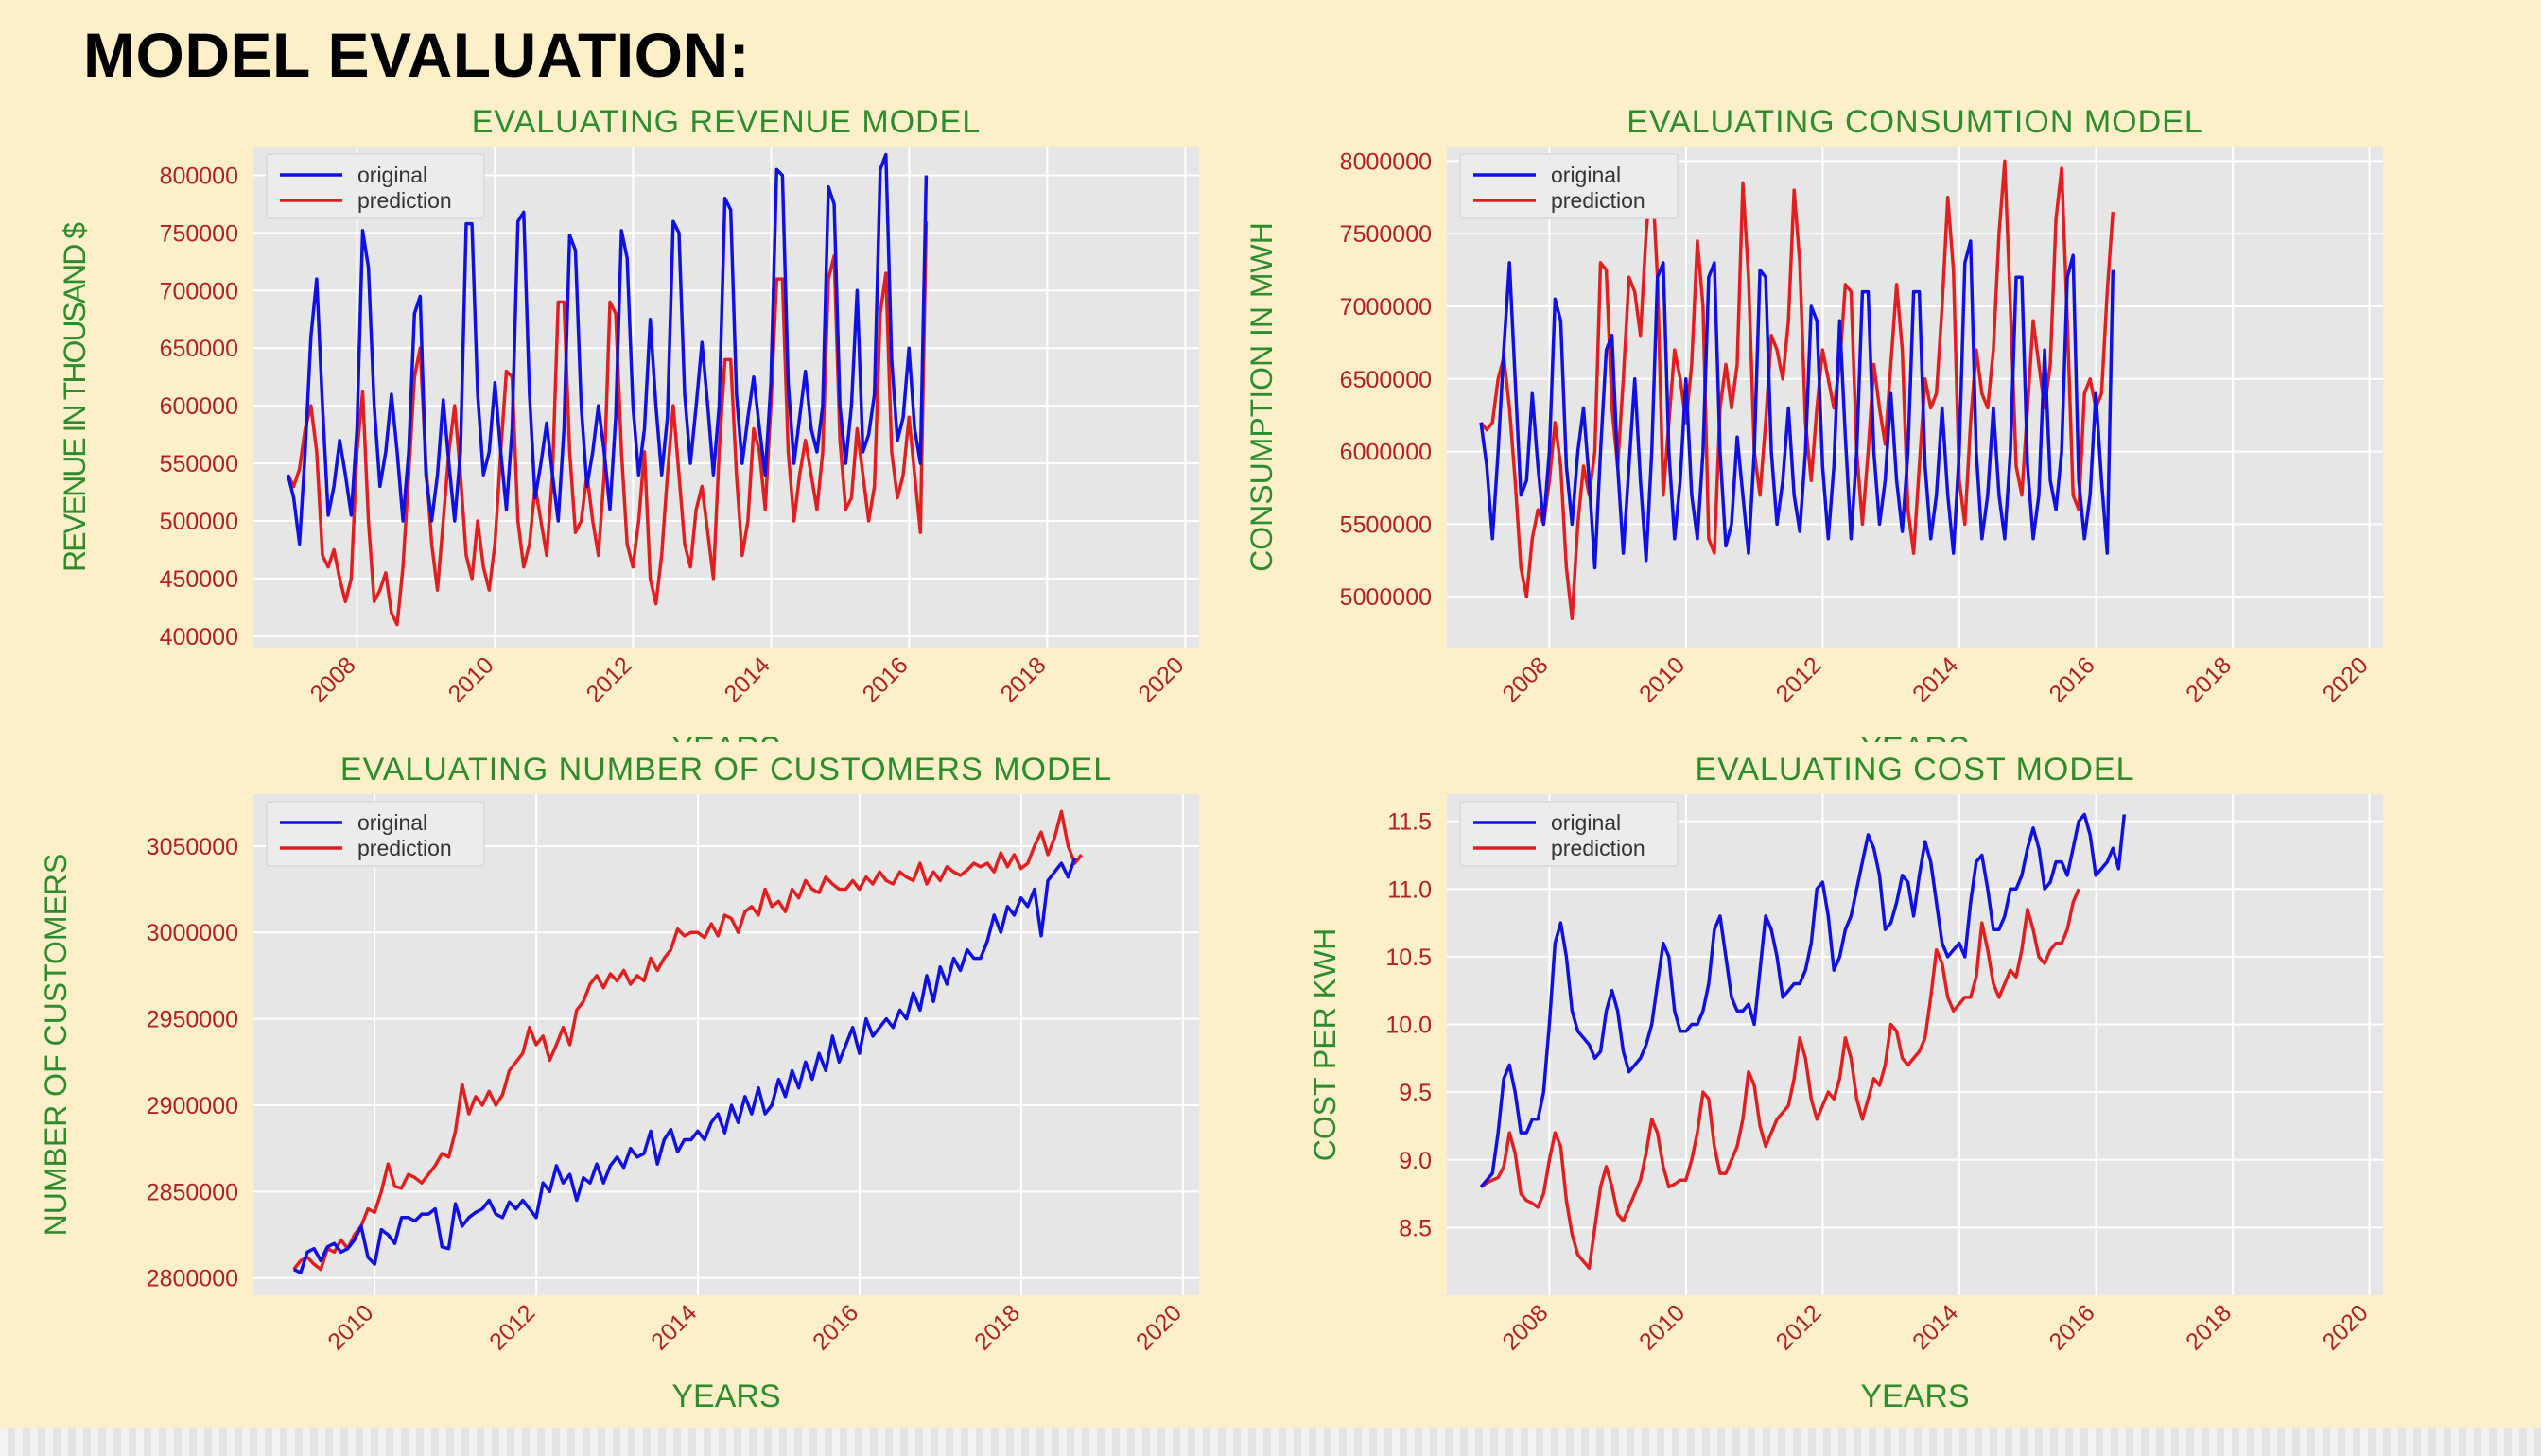  What do you see at coordinates (747, 679) in the screenshot?
I see `revenue-xtick-label: 2014` at bounding box center [747, 679].